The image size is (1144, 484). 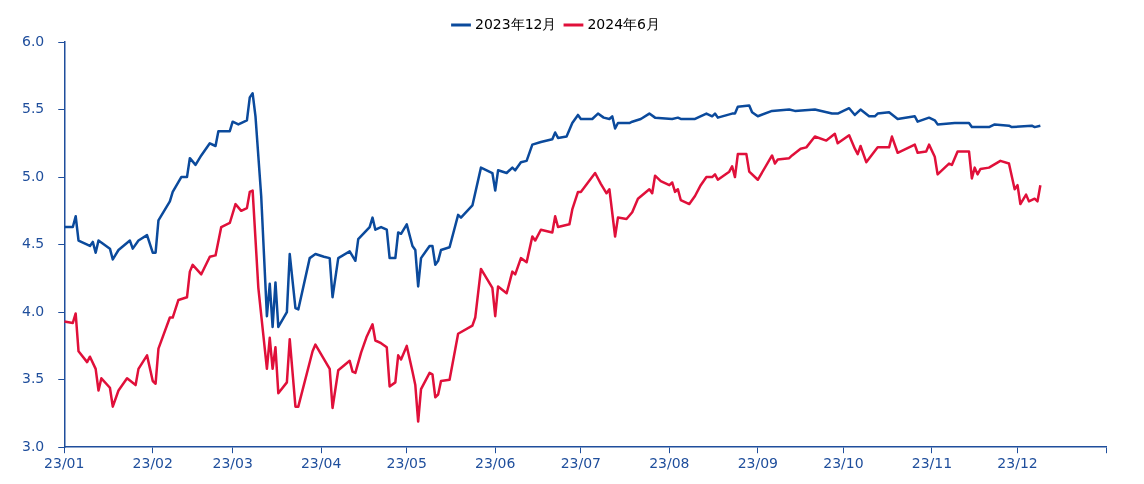 What do you see at coordinates (843, 463) in the screenshot?
I see `x-tick-label: 23/10` at bounding box center [843, 463].